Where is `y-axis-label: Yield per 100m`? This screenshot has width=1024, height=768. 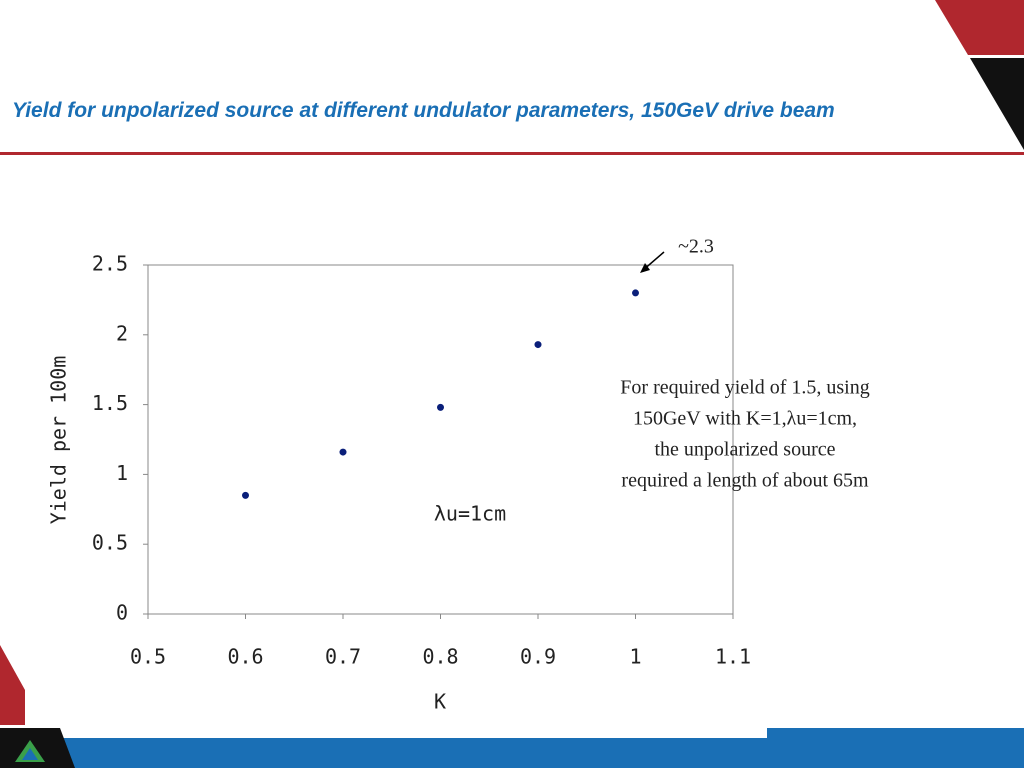 y-axis-label: Yield per 100m is located at coordinates (59, 440).